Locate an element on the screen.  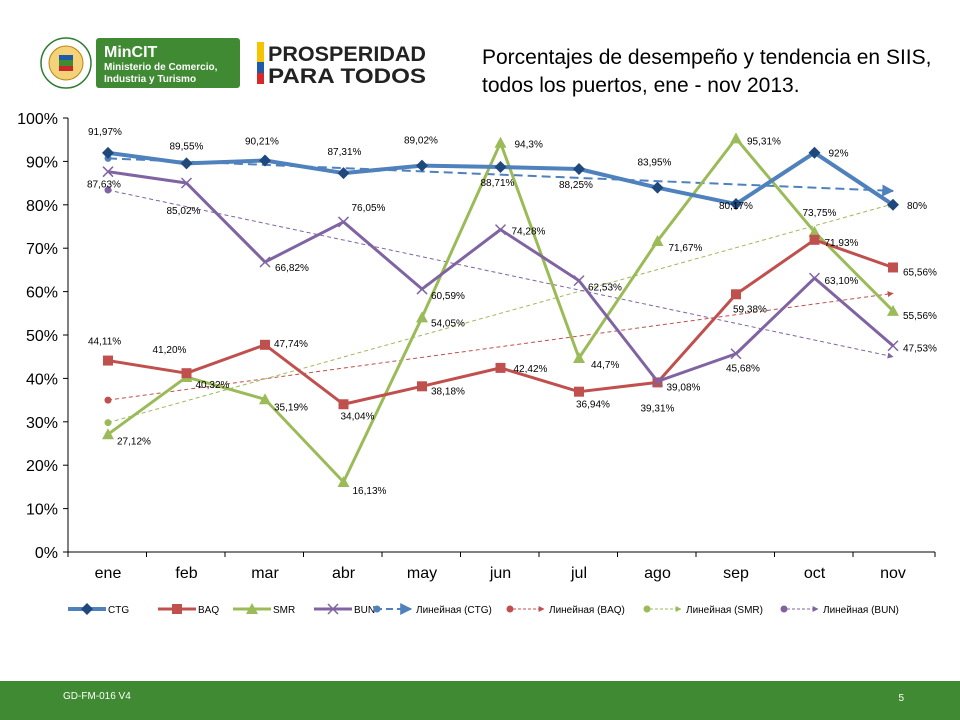
y-tick-label: 70% is located at coordinates (42, 249).